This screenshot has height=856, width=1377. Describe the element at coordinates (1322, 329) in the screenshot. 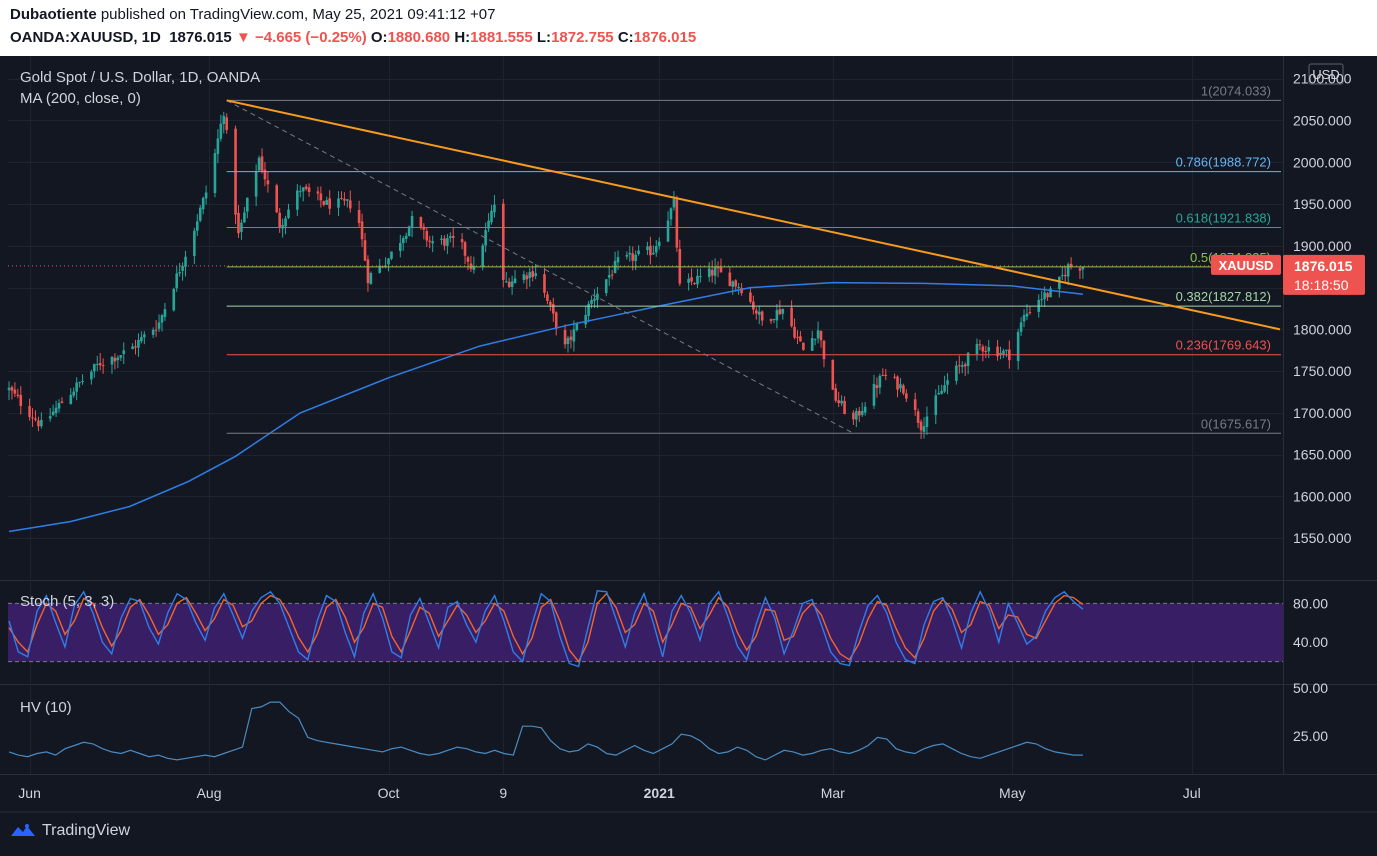

I see `price-tick-label: 1800.000` at that location.